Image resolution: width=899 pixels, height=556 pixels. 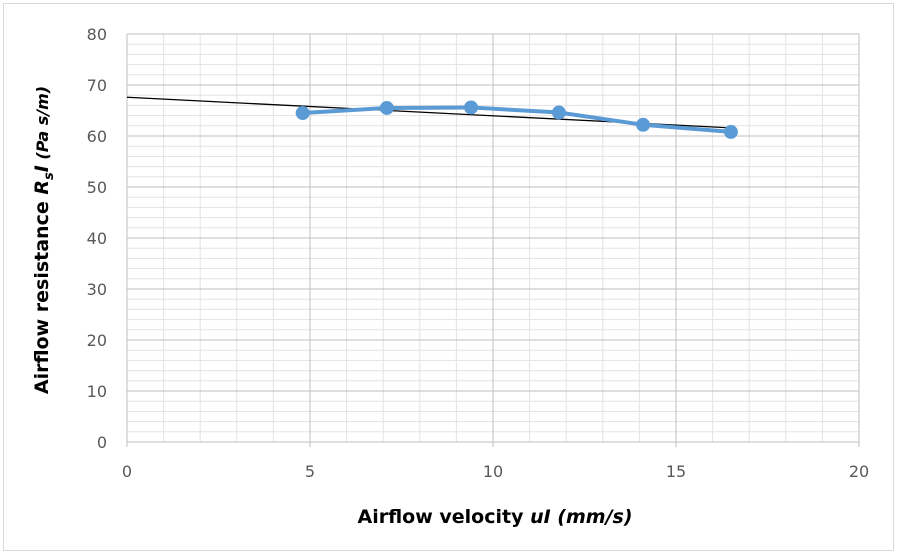 What do you see at coordinates (97, 136) in the screenshot?
I see `y-tick-label: 60` at bounding box center [97, 136].